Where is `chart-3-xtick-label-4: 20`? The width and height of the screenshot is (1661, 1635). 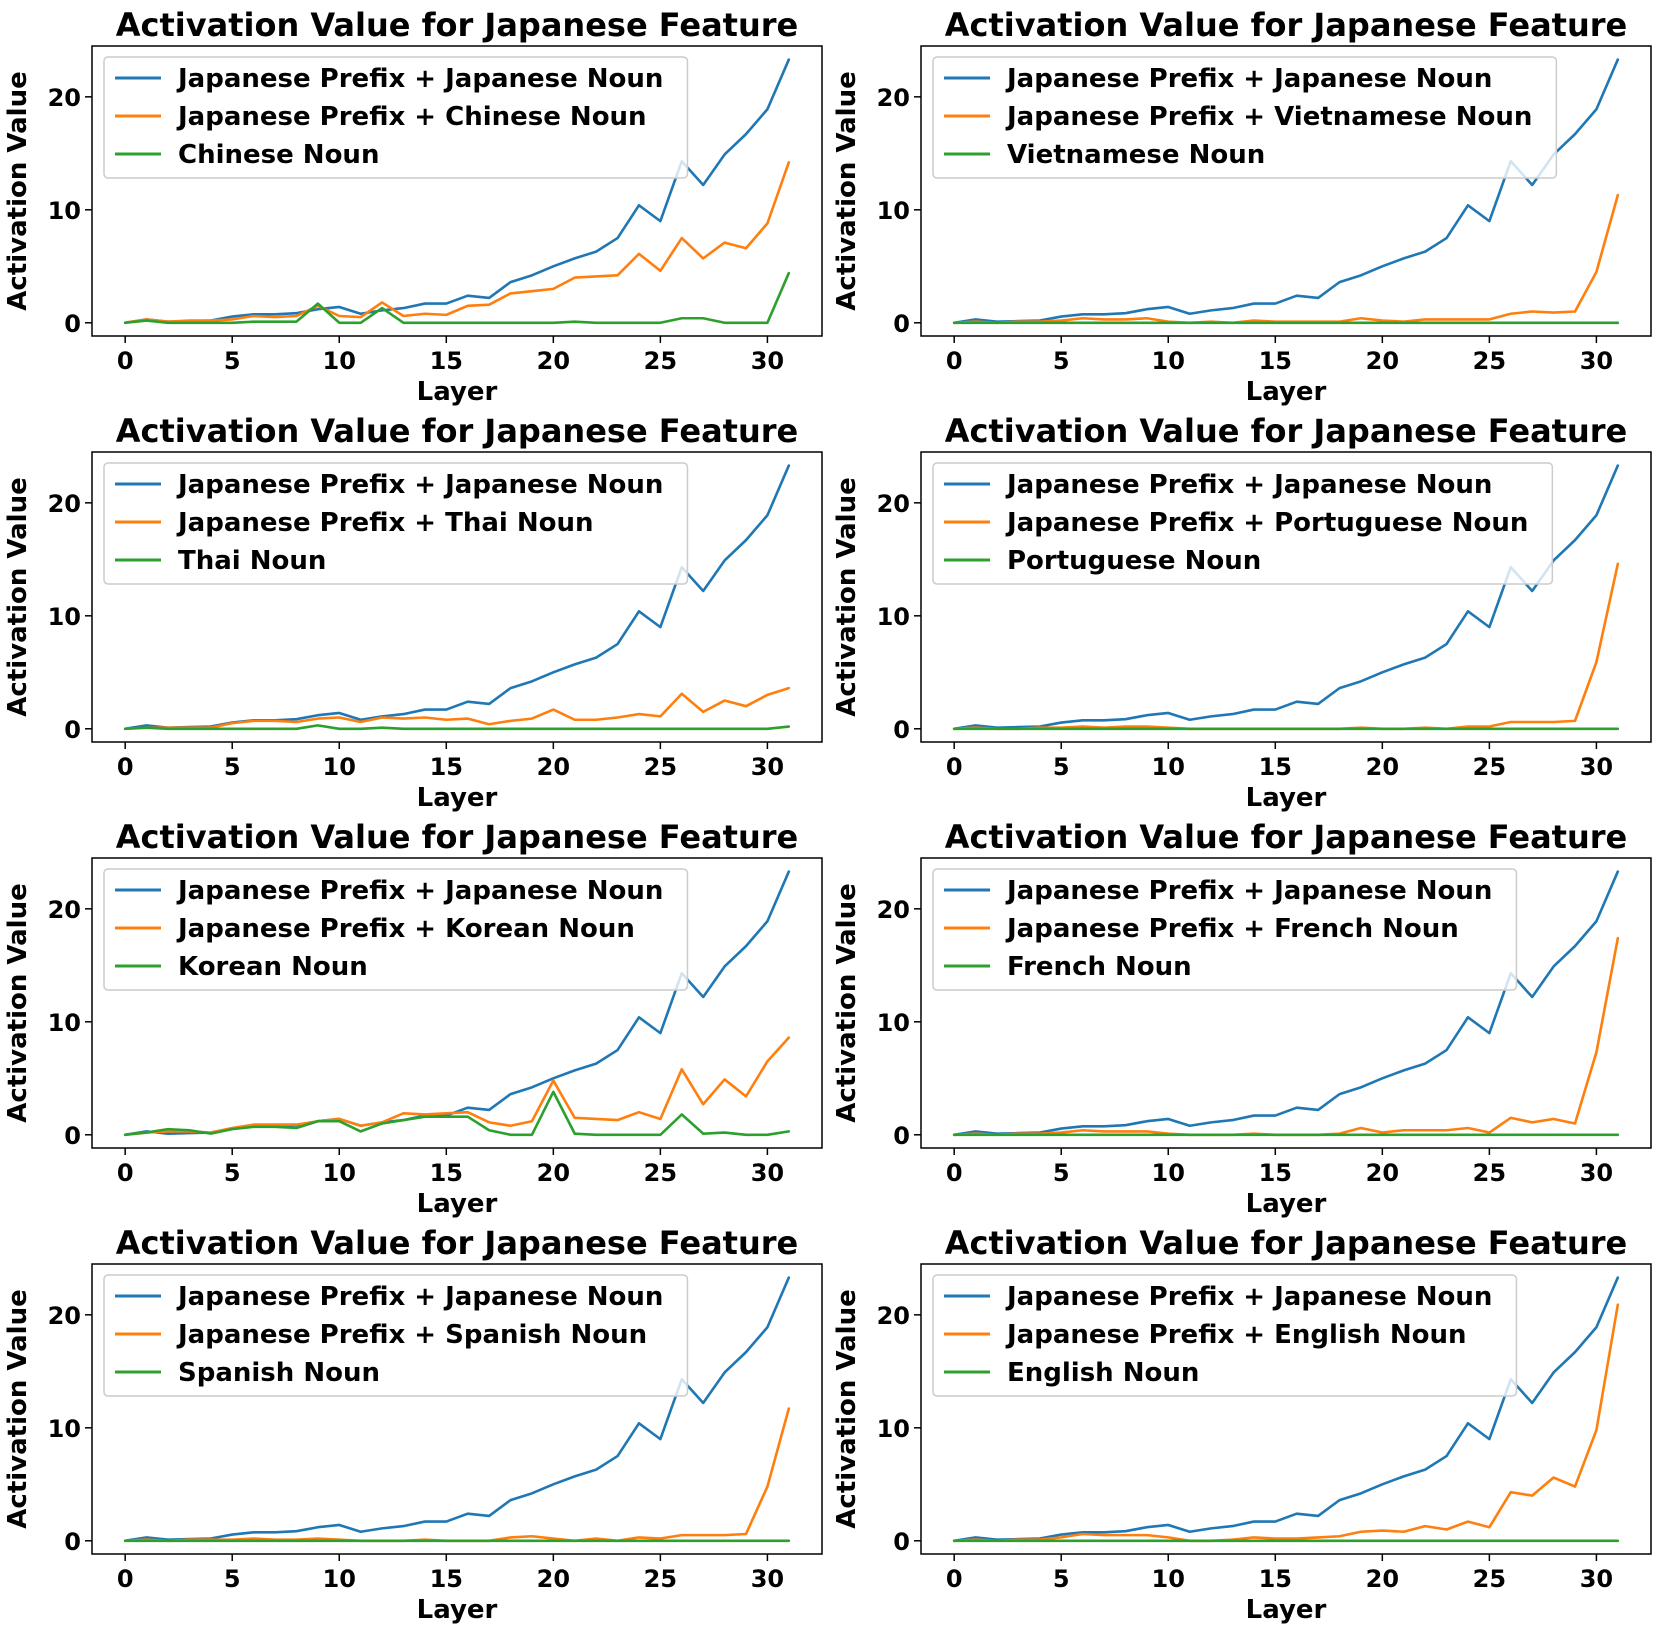 chart-3-xtick-label-4: 20 is located at coordinates (1382, 767).